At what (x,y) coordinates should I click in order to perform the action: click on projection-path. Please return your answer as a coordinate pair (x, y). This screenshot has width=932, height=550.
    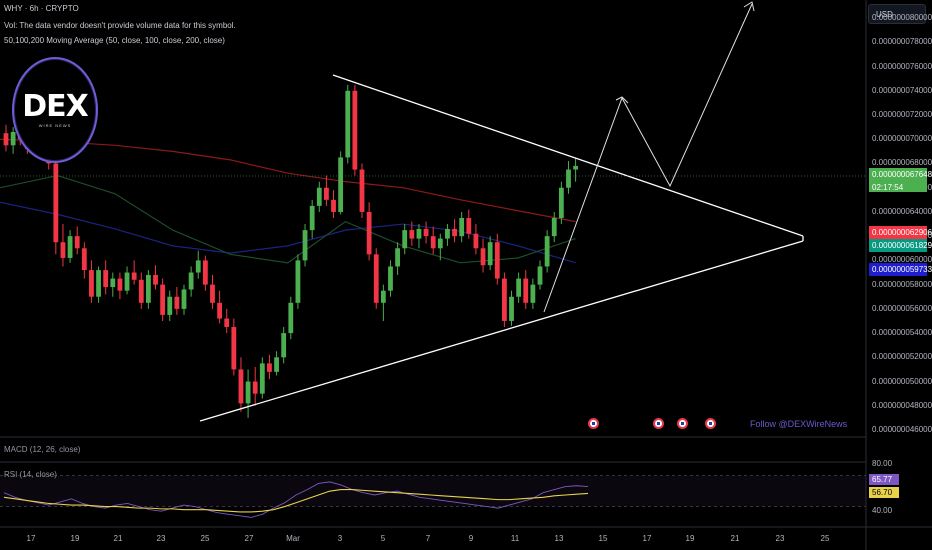
    Looking at the image, I should click on (648, 158).